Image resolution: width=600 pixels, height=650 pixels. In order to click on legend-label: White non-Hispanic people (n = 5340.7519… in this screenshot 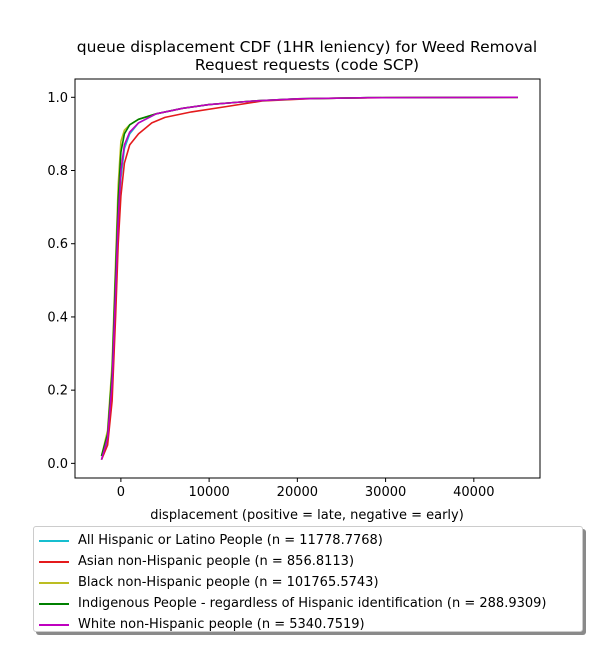, I will do `click(221, 624)`.